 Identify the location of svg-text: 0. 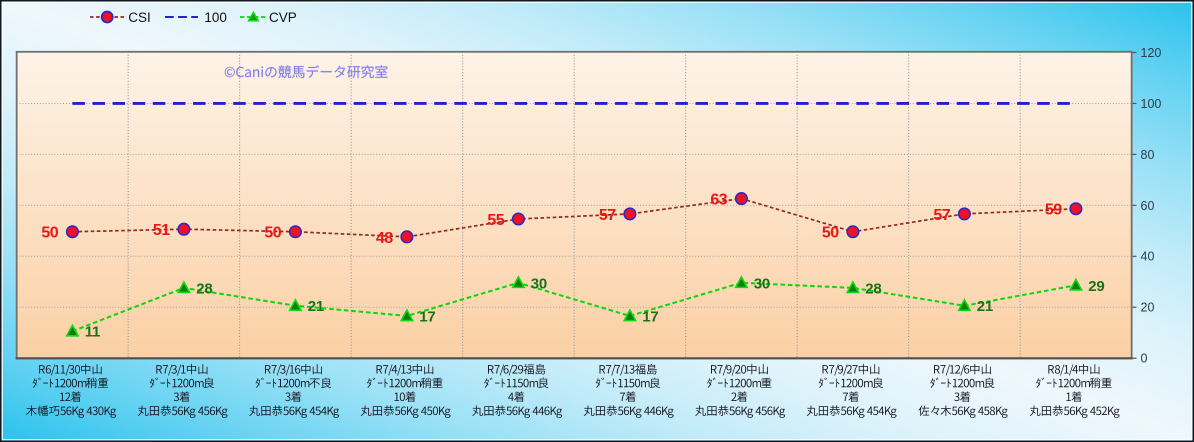
(1144, 359).